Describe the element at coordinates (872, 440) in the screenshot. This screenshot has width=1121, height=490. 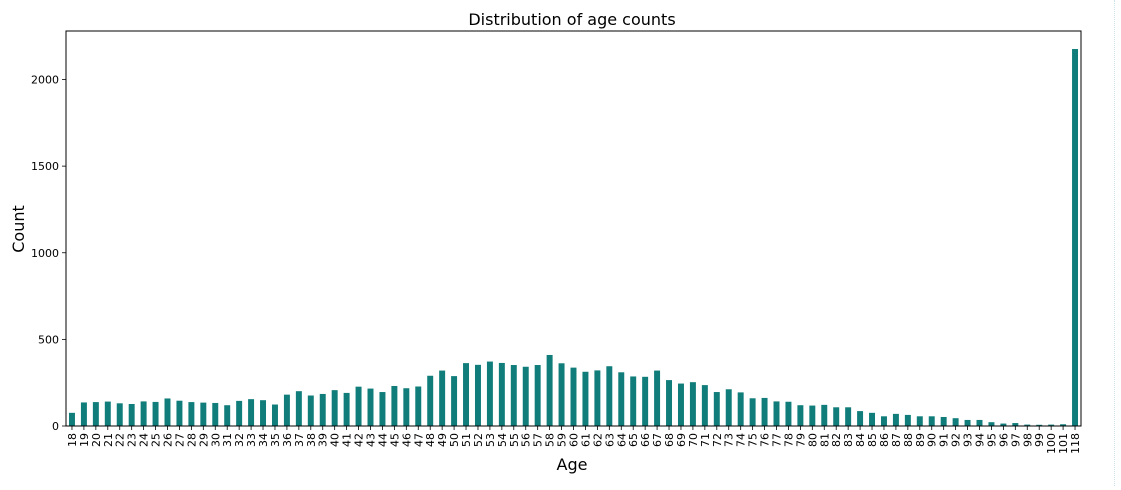
I see `x-tick-label: 85` at that location.